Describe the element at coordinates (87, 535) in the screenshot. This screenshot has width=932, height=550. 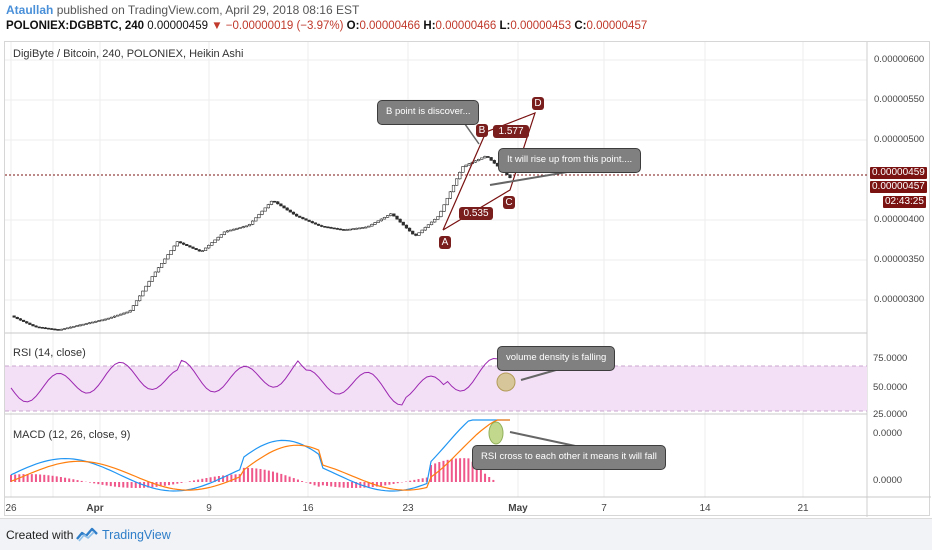
I see `tradingview-logo-icon` at that location.